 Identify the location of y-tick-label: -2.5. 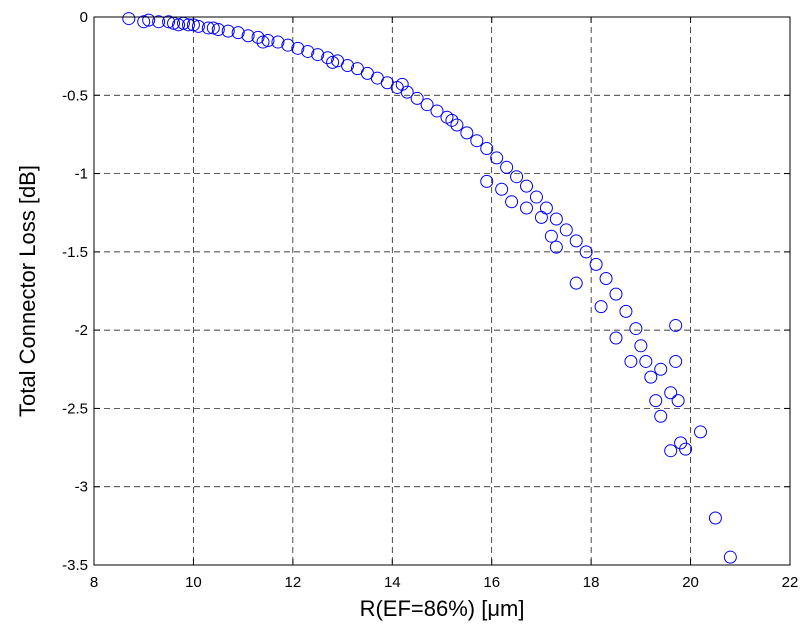
(75, 408).